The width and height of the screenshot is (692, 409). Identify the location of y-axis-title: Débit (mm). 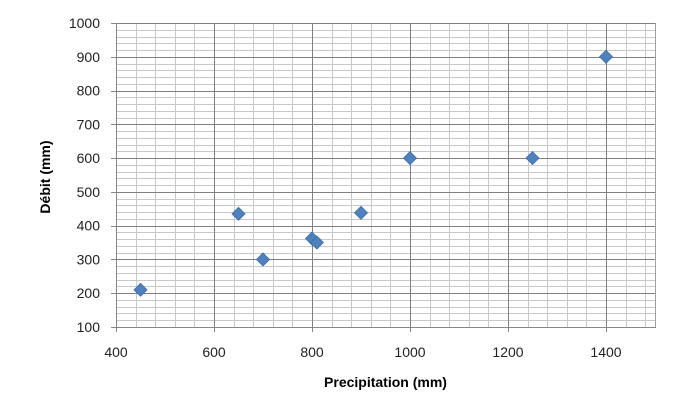
(45, 176).